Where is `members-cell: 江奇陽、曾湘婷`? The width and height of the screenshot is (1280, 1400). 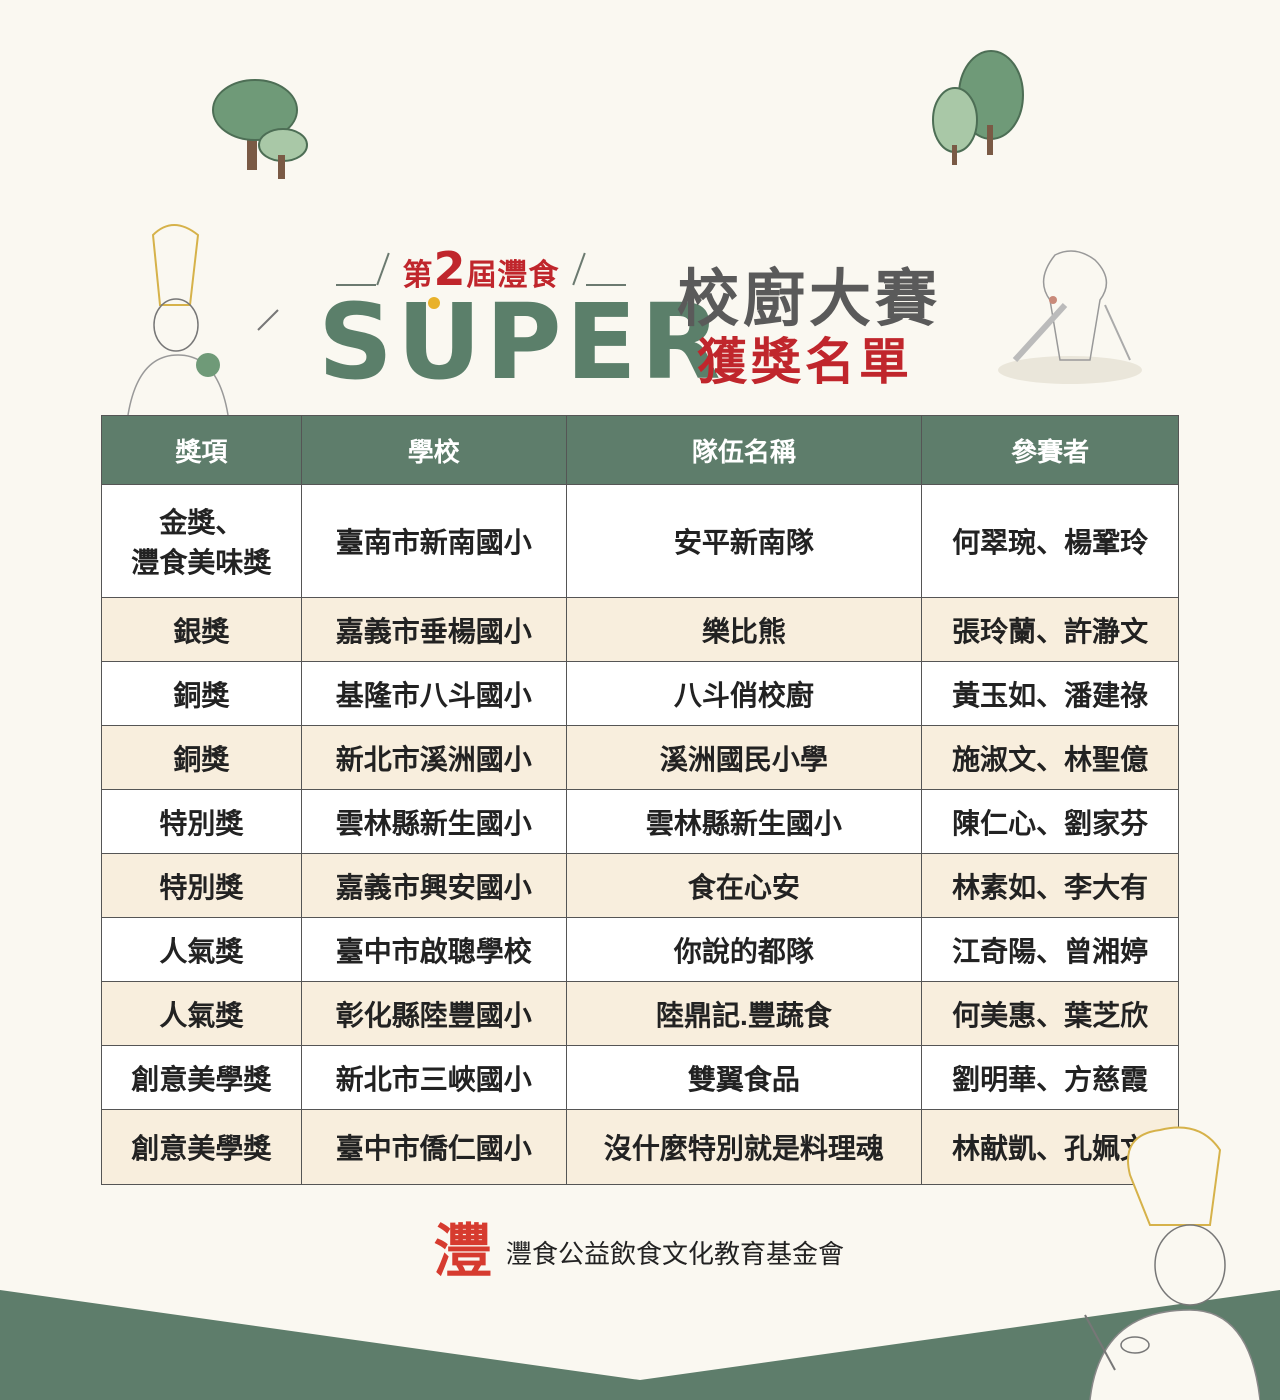 members-cell: 江奇陽、曾湘婷 is located at coordinates (1050, 949).